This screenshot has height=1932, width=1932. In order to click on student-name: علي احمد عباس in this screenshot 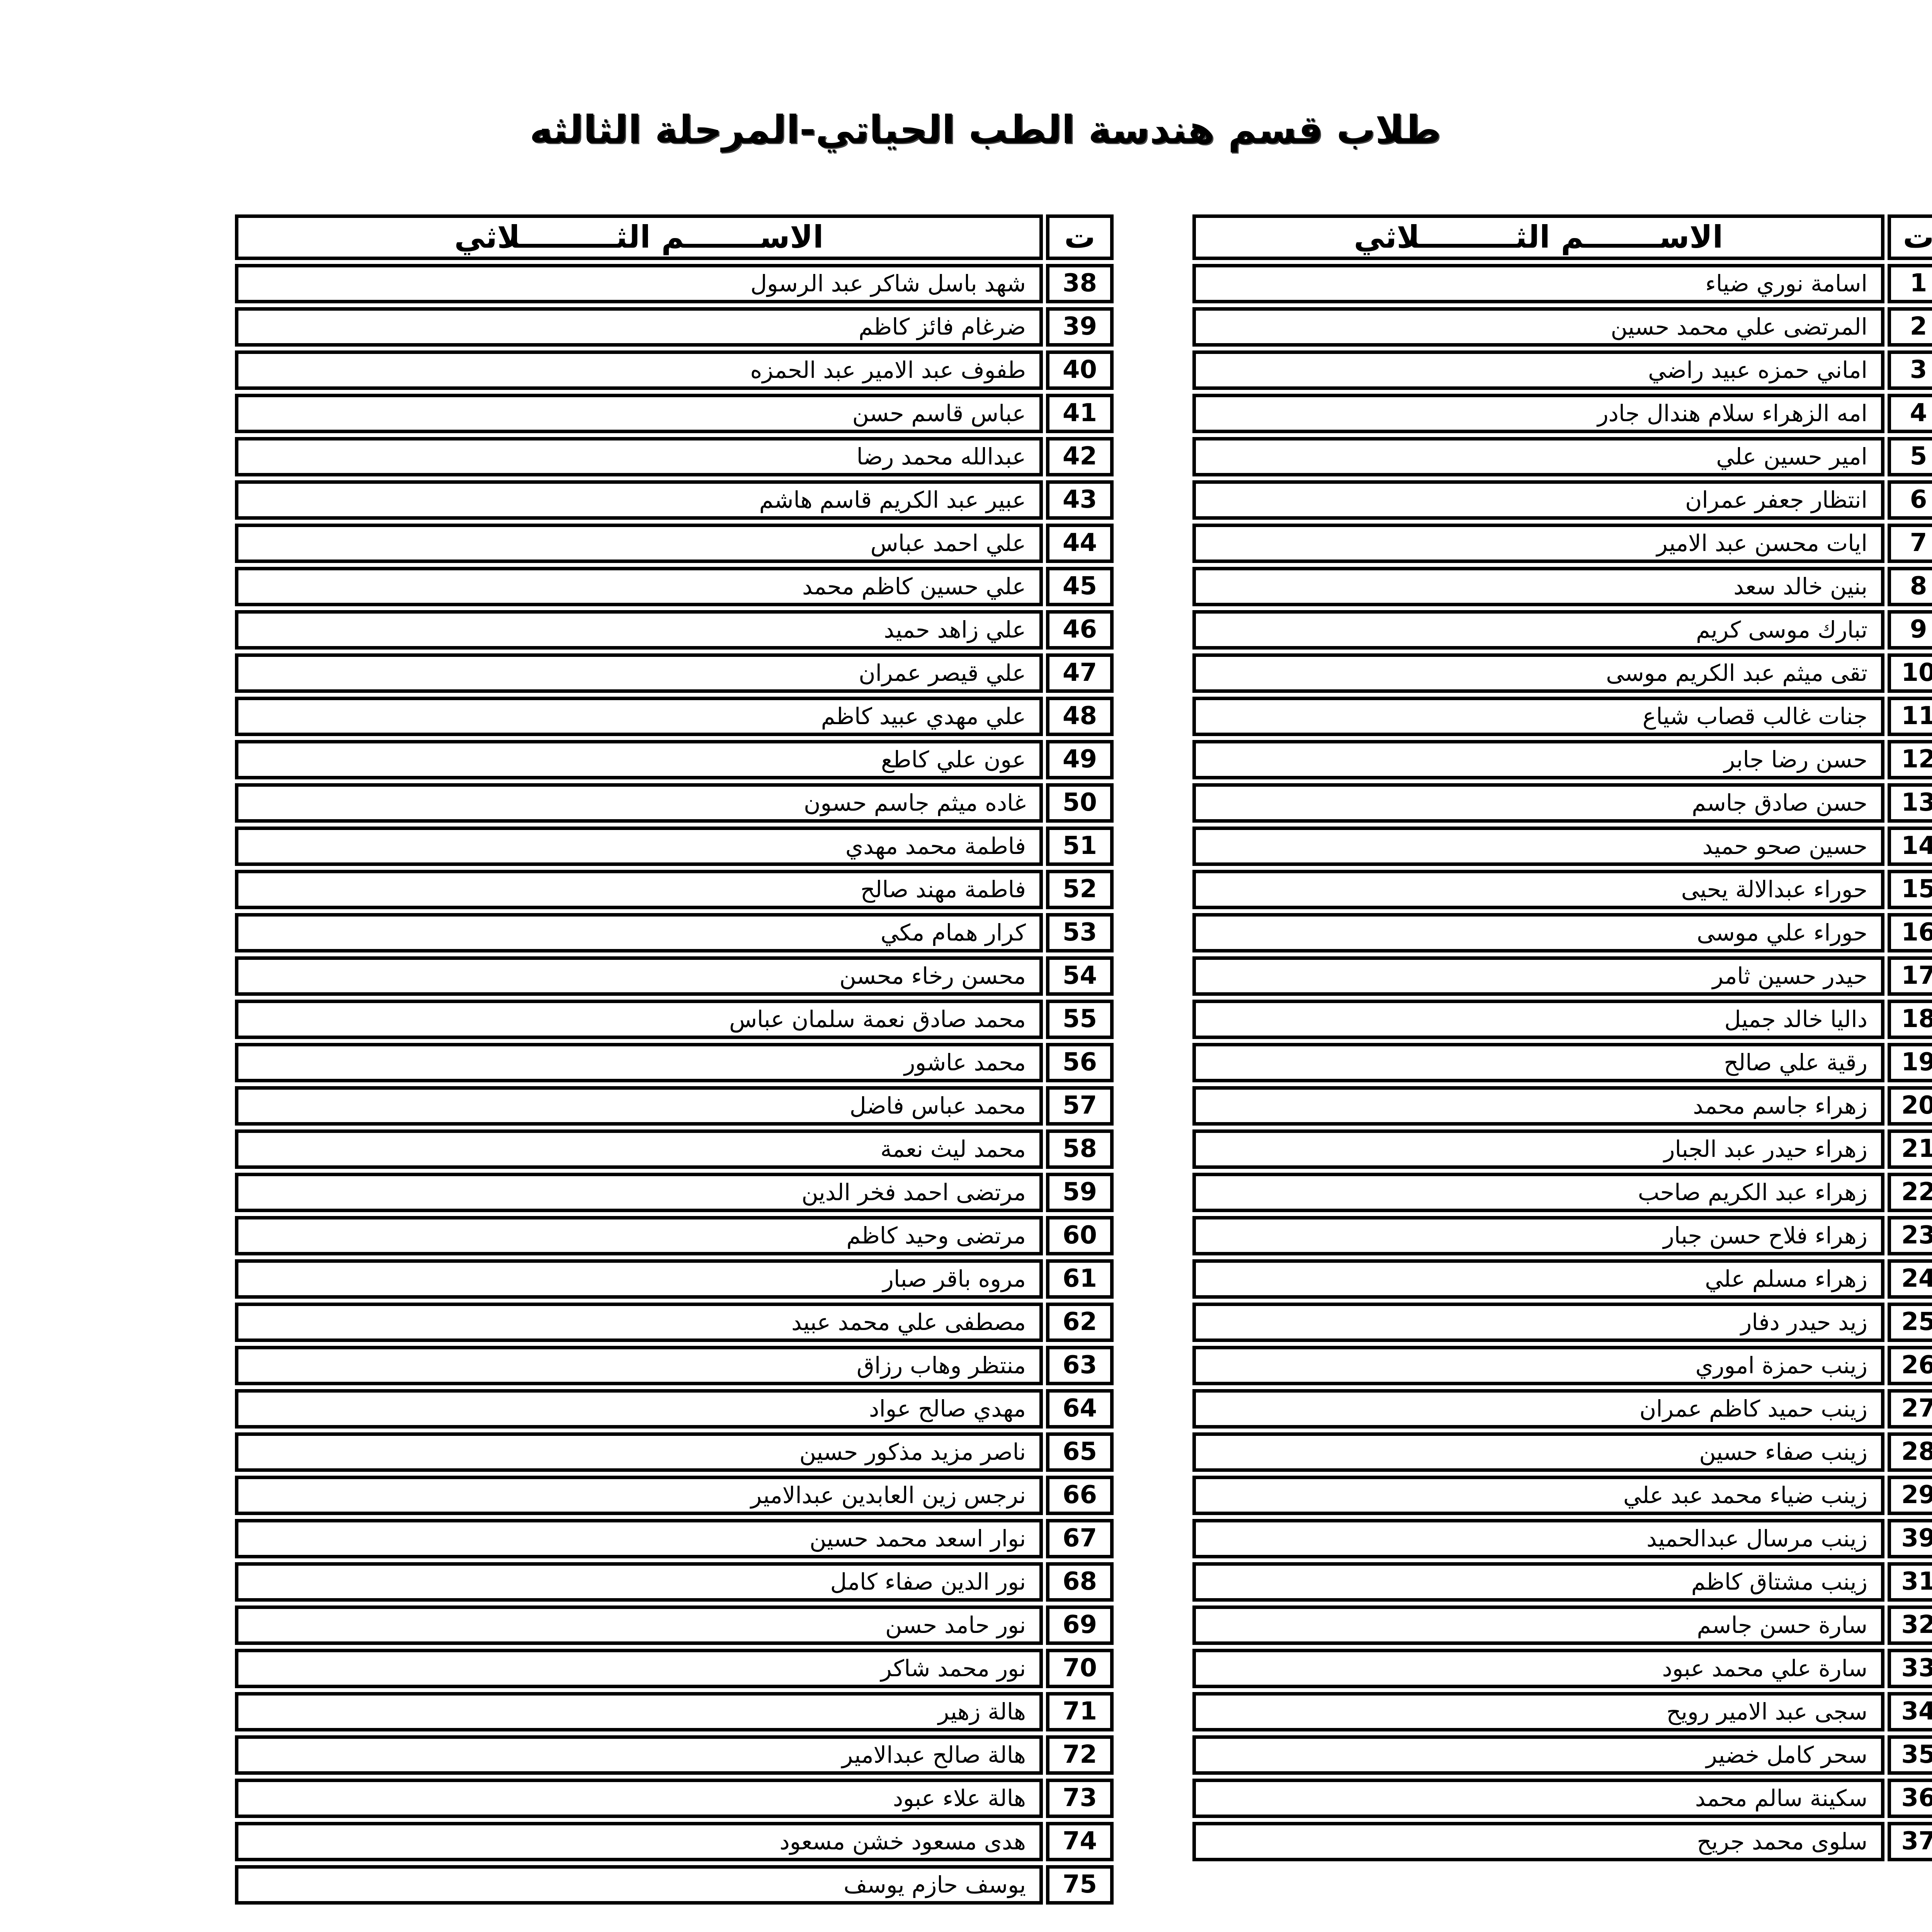, I will do `click(639, 543)`.